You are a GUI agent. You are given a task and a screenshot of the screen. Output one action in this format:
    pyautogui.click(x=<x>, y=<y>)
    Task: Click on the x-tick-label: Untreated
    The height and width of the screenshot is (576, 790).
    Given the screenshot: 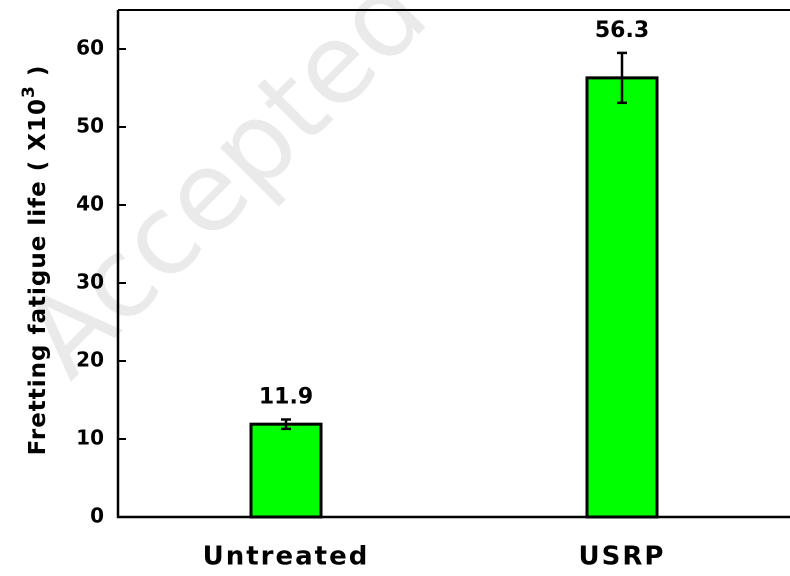 What is the action you would take?
    pyautogui.click(x=286, y=557)
    